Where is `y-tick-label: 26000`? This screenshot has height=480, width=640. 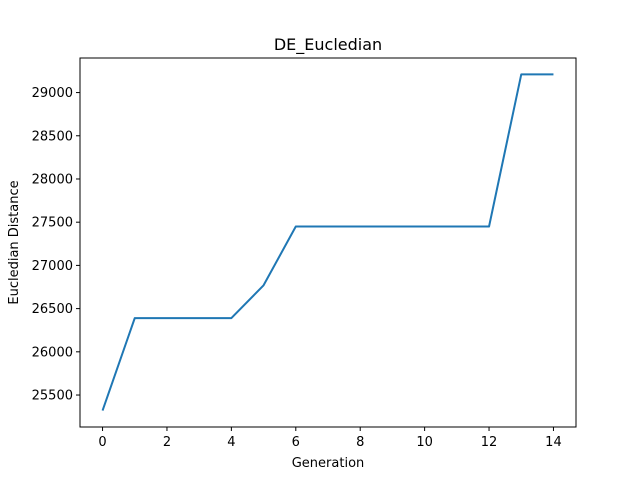 y-tick-label: 26000 is located at coordinates (52, 352).